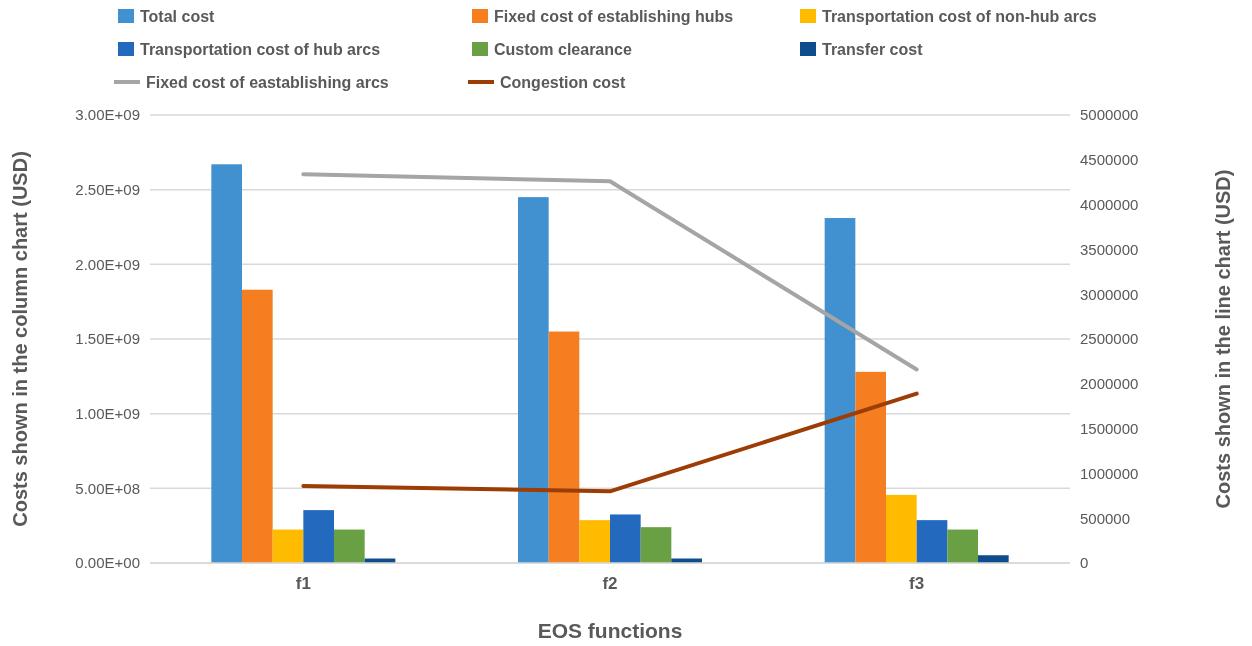 The width and height of the screenshot is (1252, 646). I want to click on legend-label: Fixed cost of eastablishing arcs, so click(267, 82).